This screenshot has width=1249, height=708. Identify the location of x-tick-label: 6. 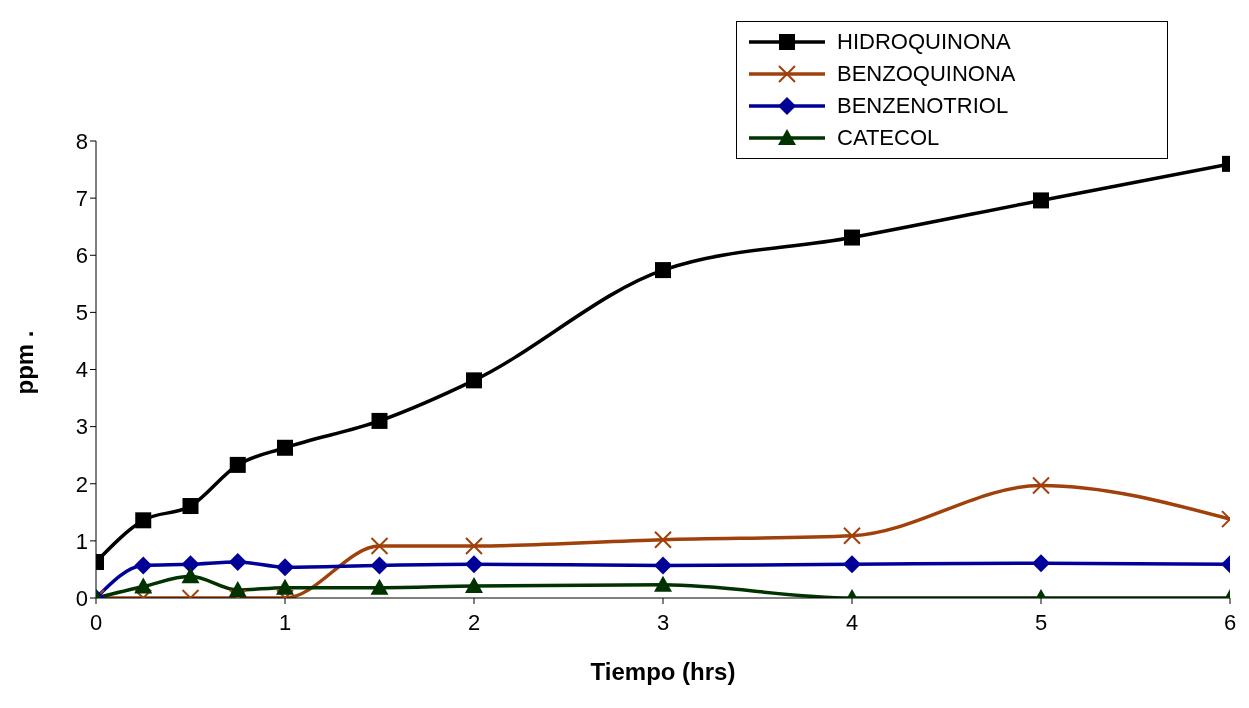
(1230, 622).